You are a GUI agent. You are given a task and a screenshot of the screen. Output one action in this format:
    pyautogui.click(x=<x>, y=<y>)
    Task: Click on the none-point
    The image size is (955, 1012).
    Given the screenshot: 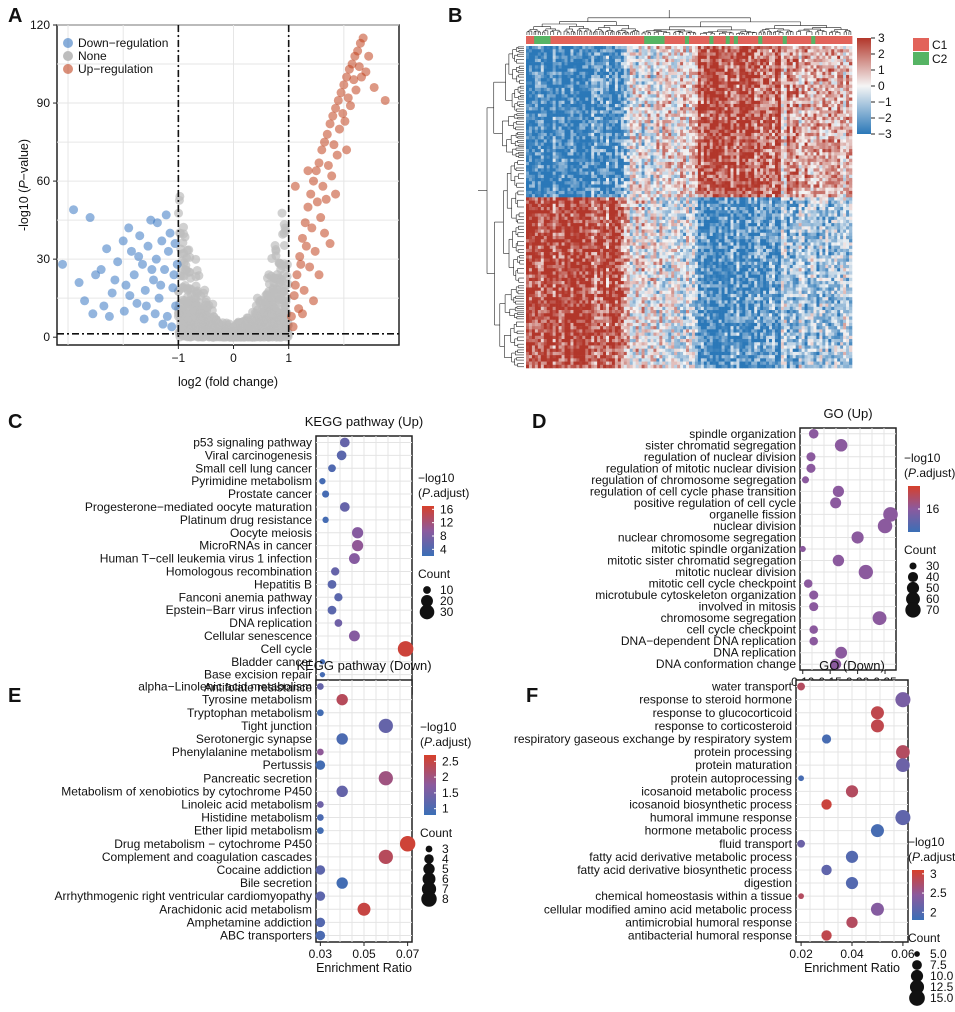 What is the action you would take?
    pyautogui.click(x=275, y=246)
    